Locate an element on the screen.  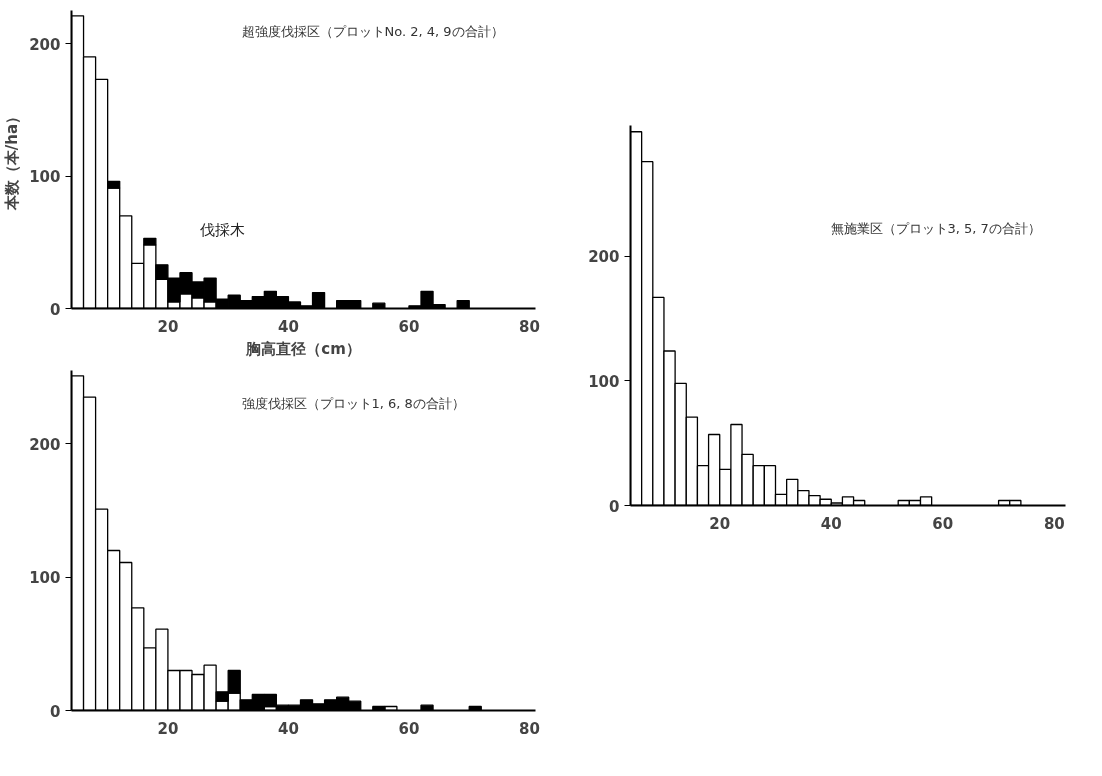
y-axis-title: 本数（本/ha） is located at coordinates (12, 160).